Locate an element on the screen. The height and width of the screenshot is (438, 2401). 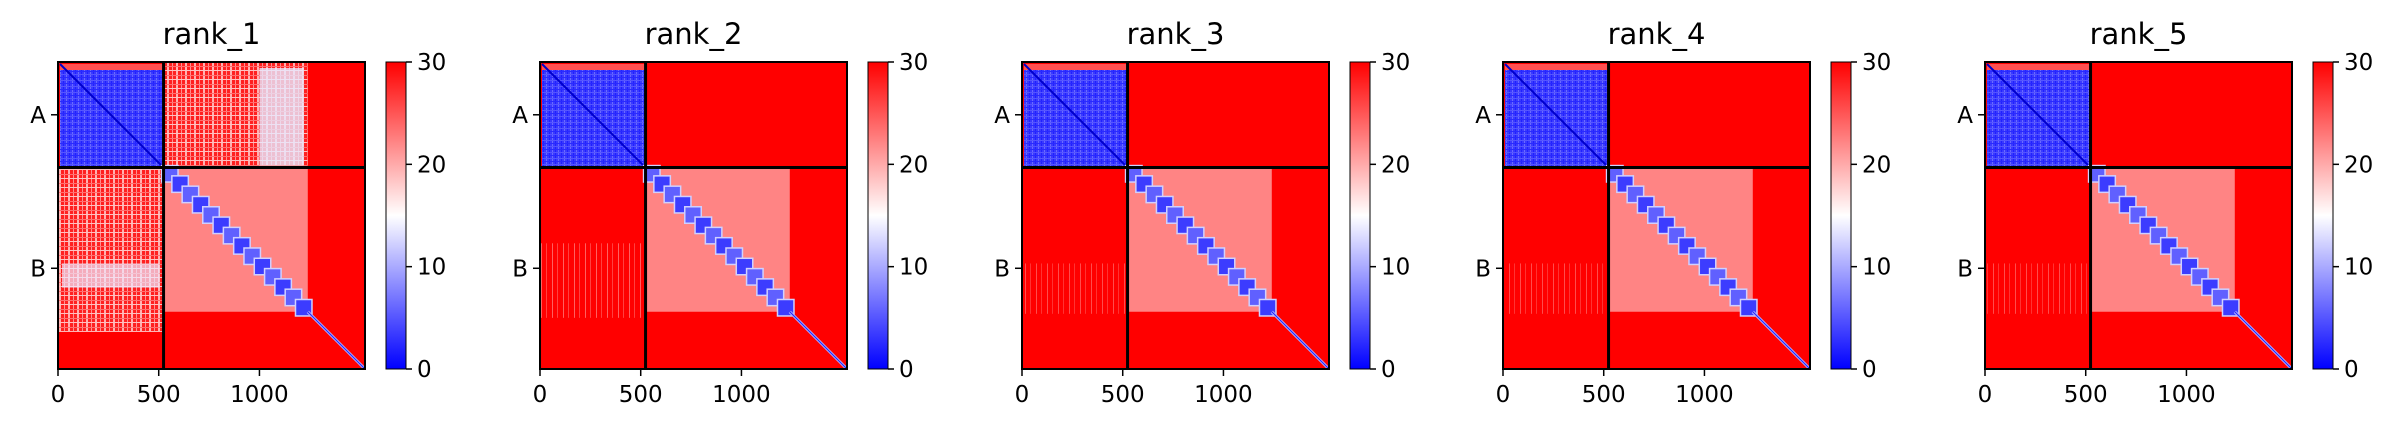
offdiag-light-band is located at coordinates (281, 117).